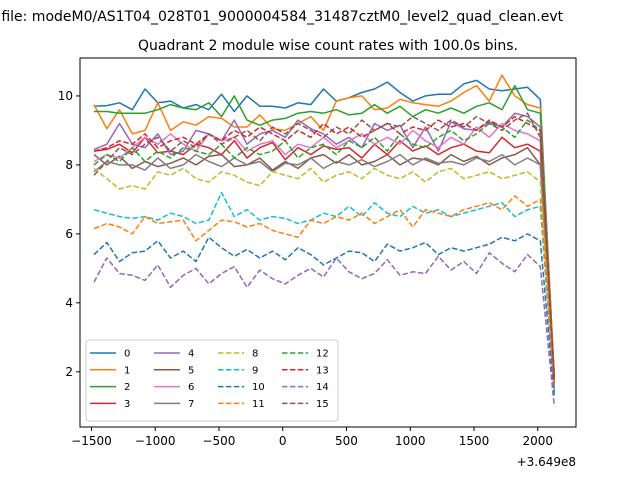 Image resolution: width=640 pixels, height=480 pixels. I want to click on y-tick-label: 2, so click(69, 372).